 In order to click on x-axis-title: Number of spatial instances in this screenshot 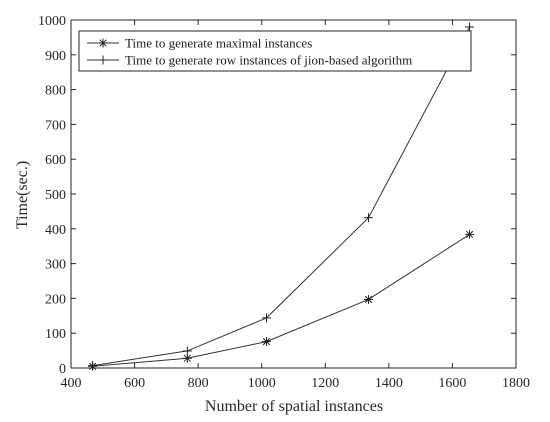, I will do `click(294, 406)`.